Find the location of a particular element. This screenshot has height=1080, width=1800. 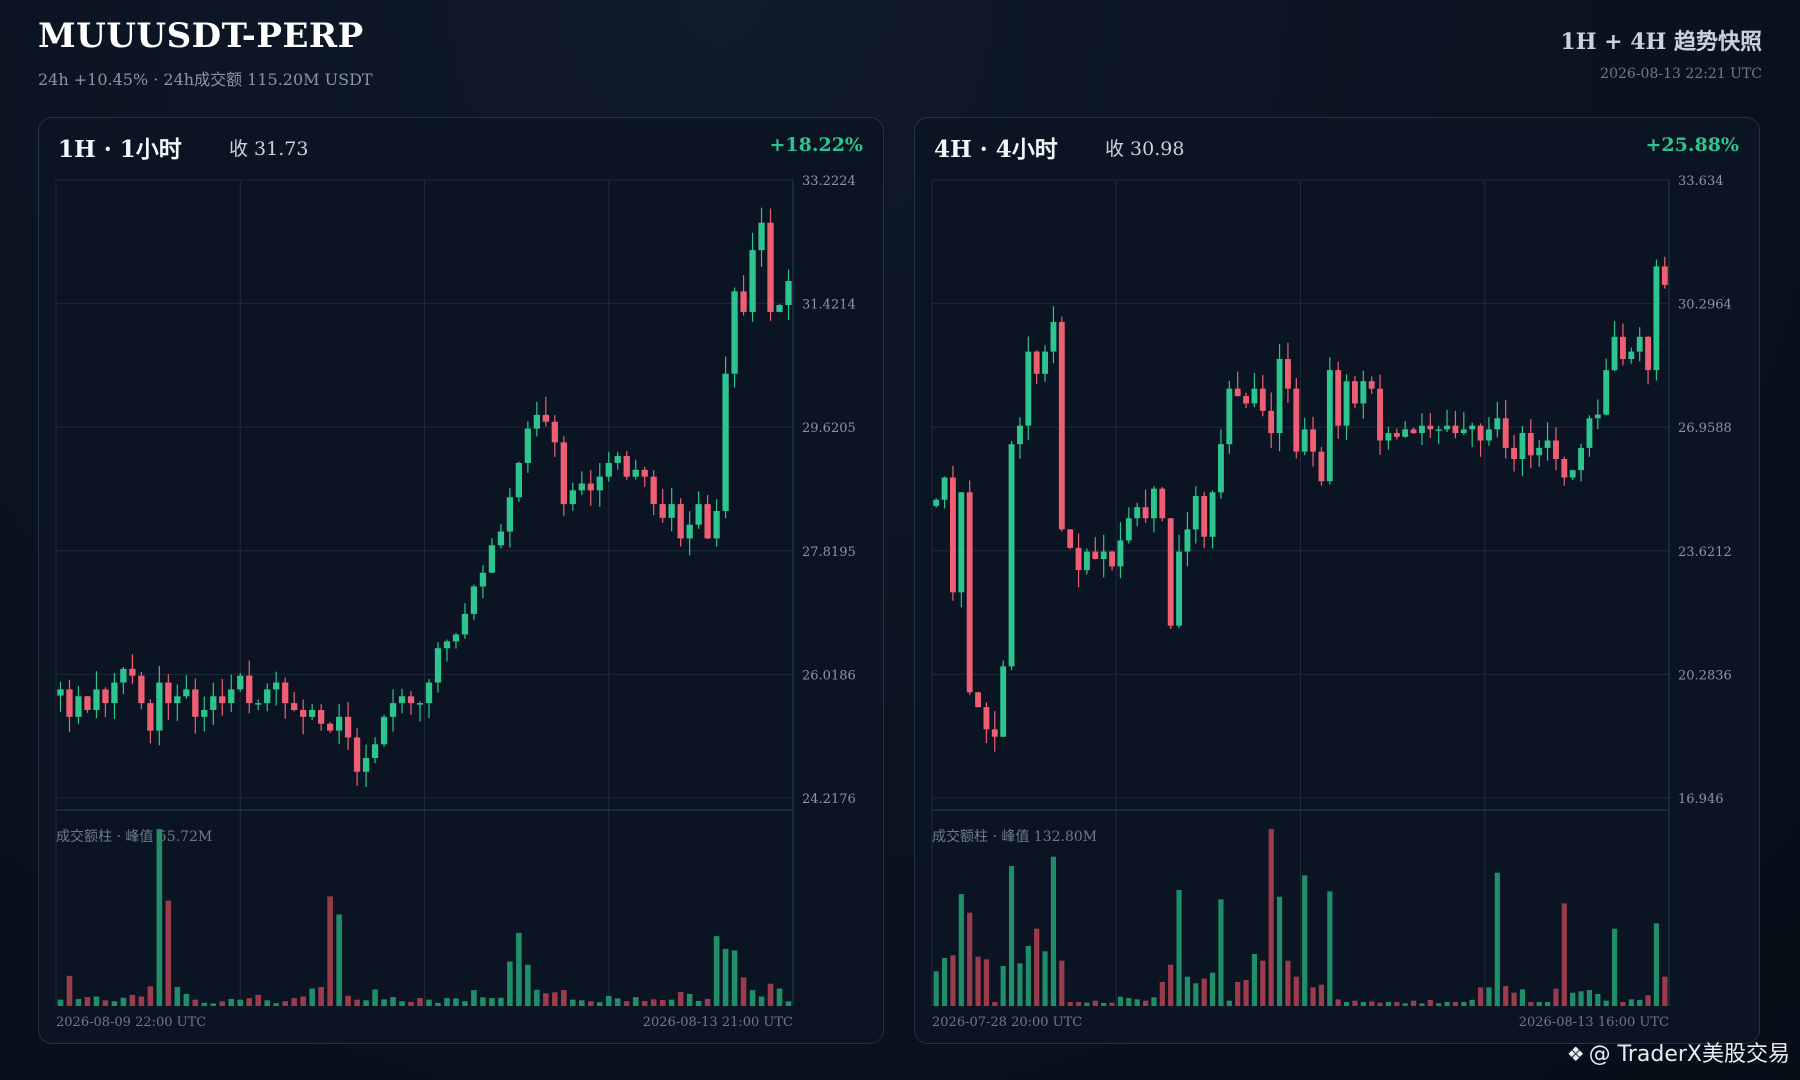

change-percent: +18.22% is located at coordinates (816, 145).